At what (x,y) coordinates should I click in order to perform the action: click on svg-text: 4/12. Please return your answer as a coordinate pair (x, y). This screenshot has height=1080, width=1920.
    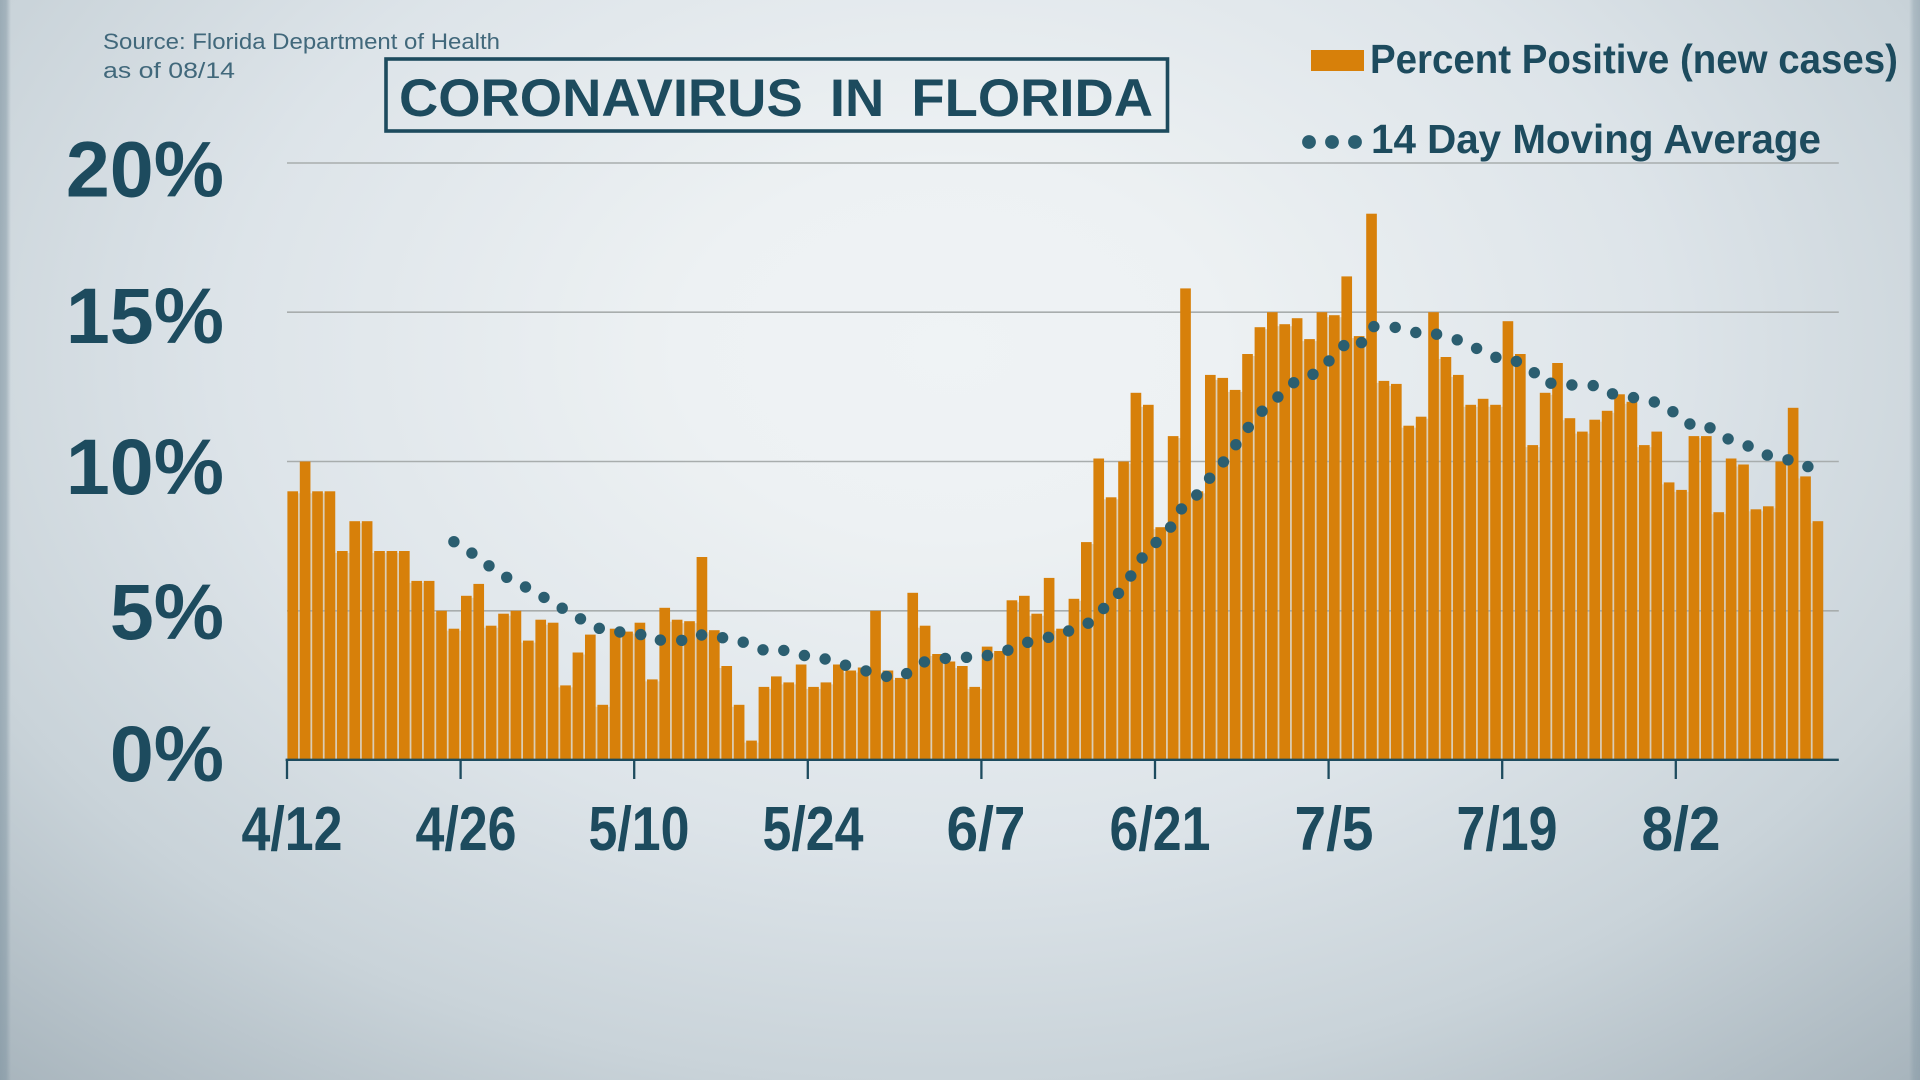
    Looking at the image, I should click on (292, 829).